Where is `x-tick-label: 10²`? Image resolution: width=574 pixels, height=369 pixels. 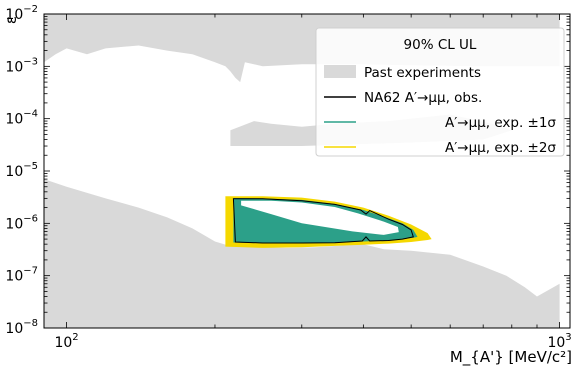 x-tick-label: 10² is located at coordinates (66, 341).